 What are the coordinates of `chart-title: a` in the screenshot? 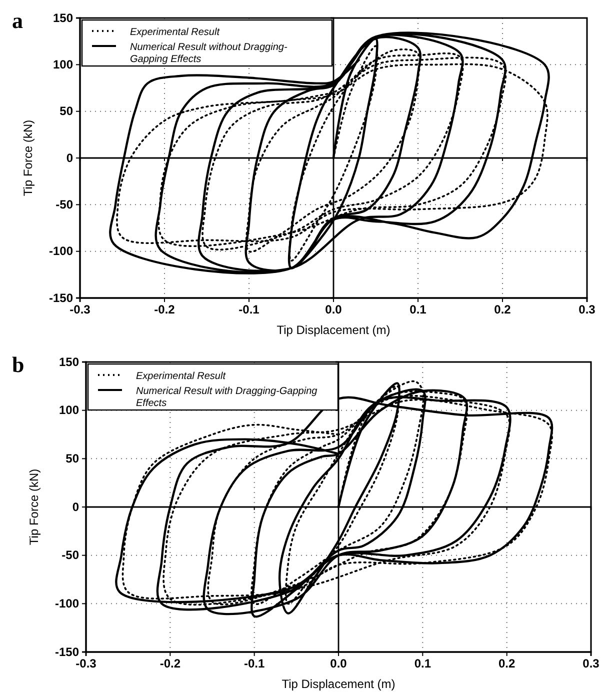 It's located at (17, 20).